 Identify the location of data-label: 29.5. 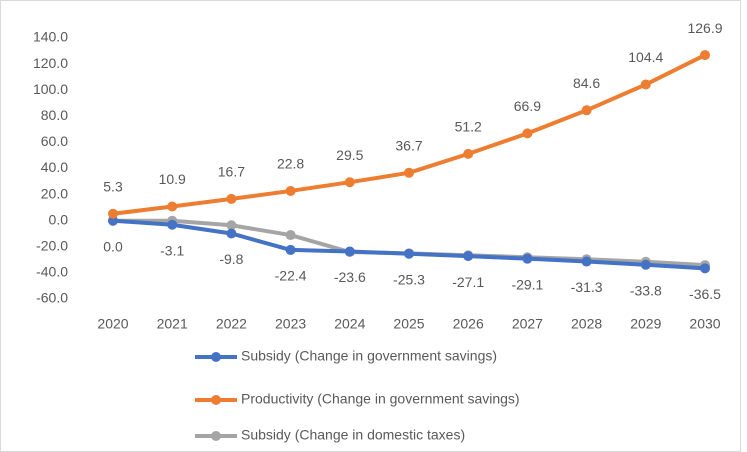
(349, 155).